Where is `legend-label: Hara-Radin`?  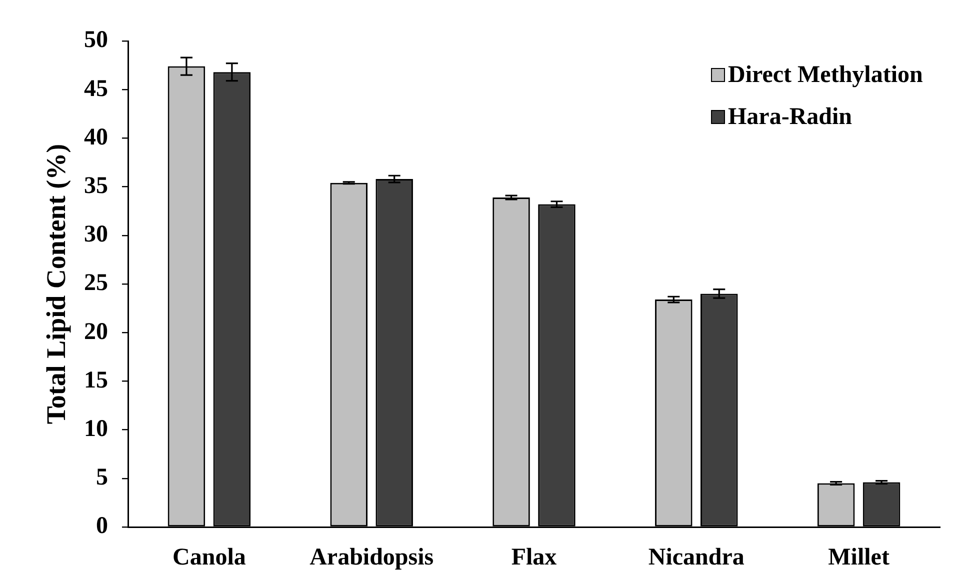 legend-label: Hara-Radin is located at coordinates (790, 117).